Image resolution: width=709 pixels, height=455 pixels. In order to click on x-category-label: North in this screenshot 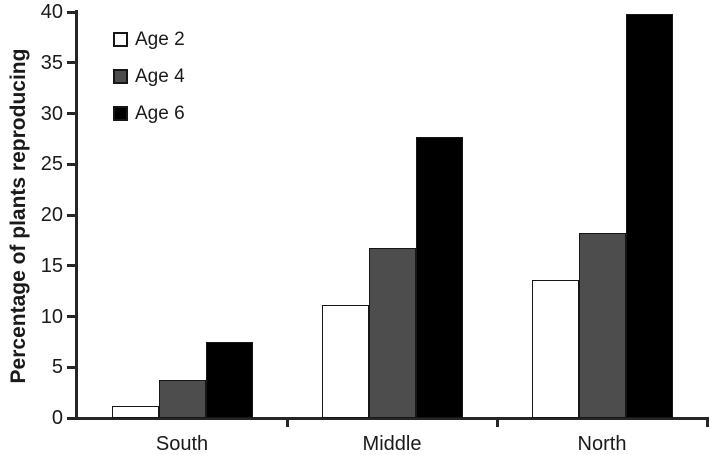, I will do `click(602, 444)`.